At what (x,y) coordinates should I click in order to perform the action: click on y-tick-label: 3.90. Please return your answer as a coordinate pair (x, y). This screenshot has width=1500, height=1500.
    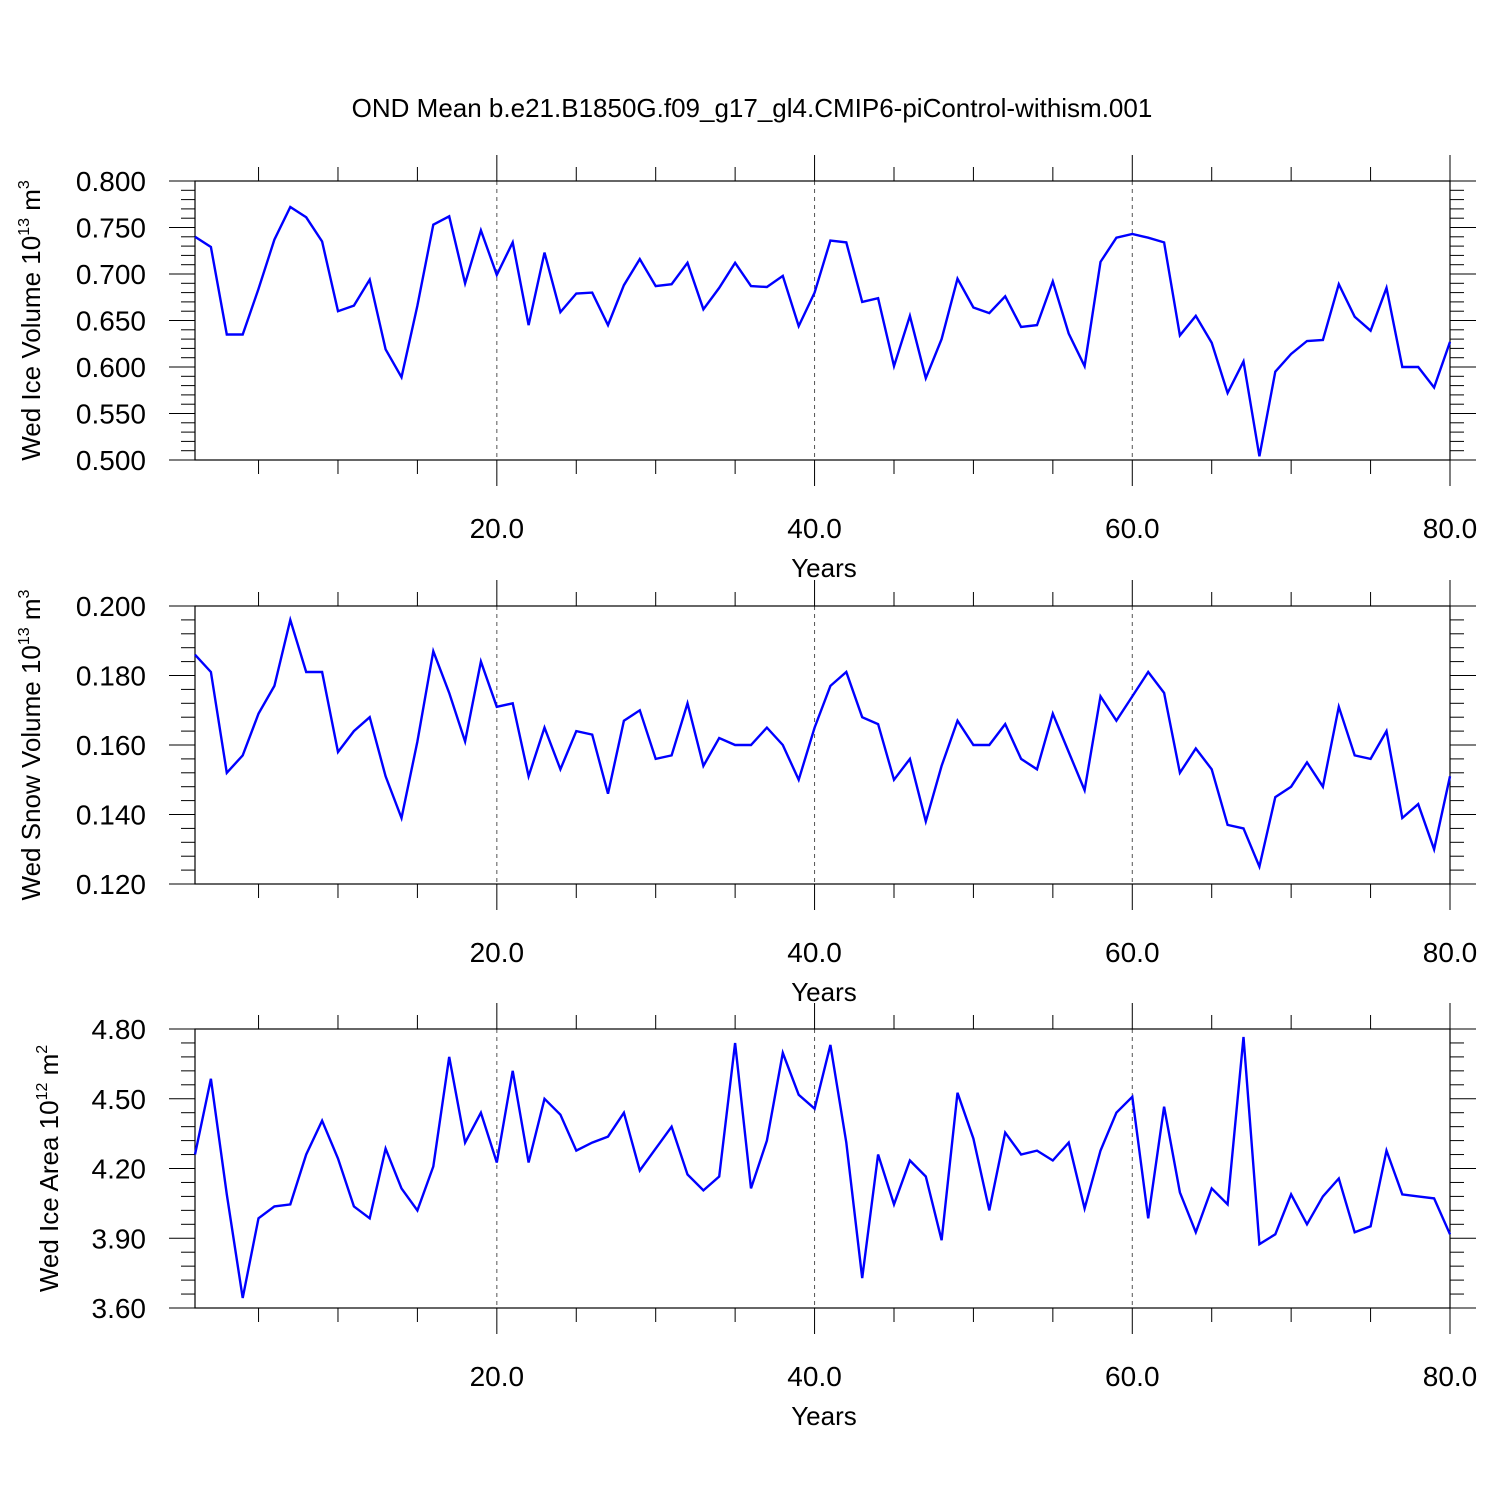
    Looking at the image, I should click on (119, 1238).